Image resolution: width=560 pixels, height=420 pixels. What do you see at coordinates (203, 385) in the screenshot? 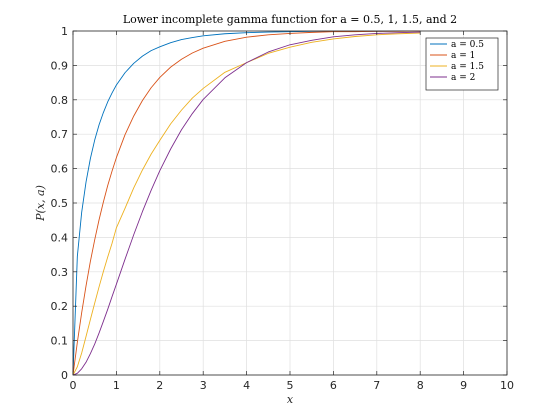
I see `x-tick-label: 3` at bounding box center [203, 385].